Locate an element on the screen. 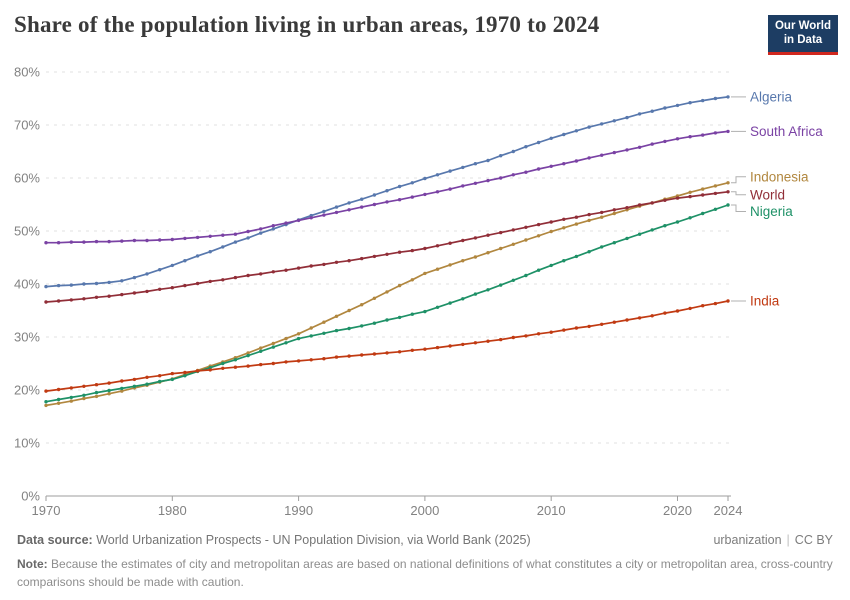 This screenshot has width=850, height=600. series-markers-india is located at coordinates (387, 346).